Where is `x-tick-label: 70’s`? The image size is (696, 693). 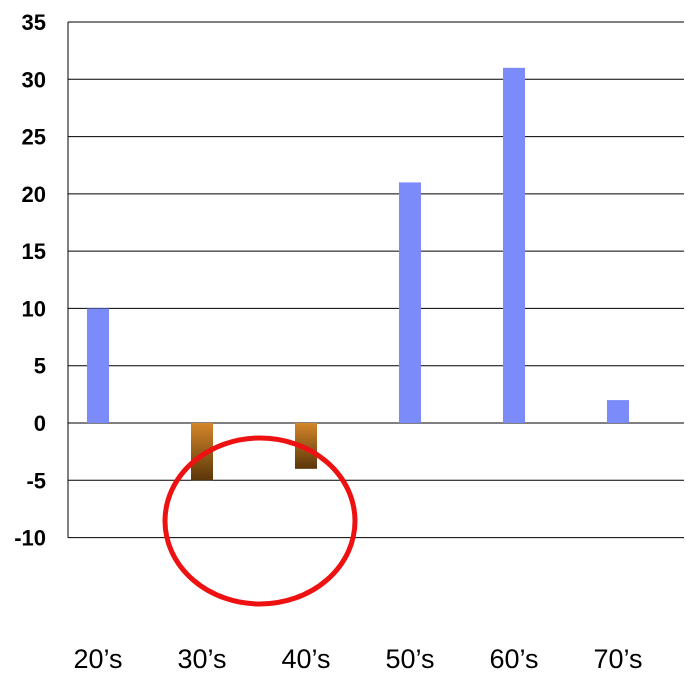 x-tick-label: 70’s is located at coordinates (617, 659).